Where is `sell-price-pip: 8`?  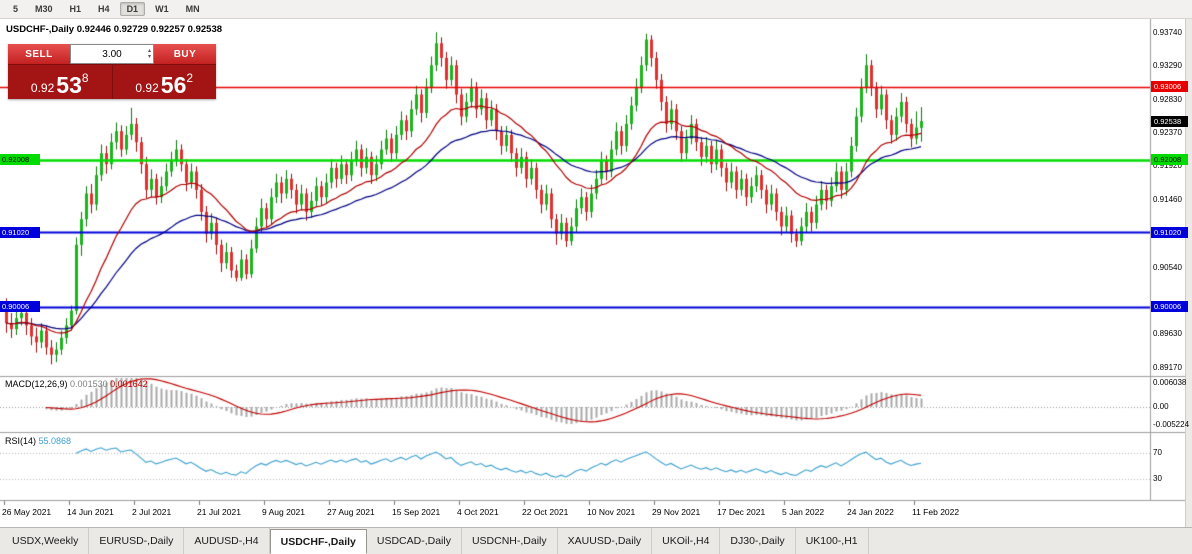 sell-price-pip: 8 is located at coordinates (85, 78).